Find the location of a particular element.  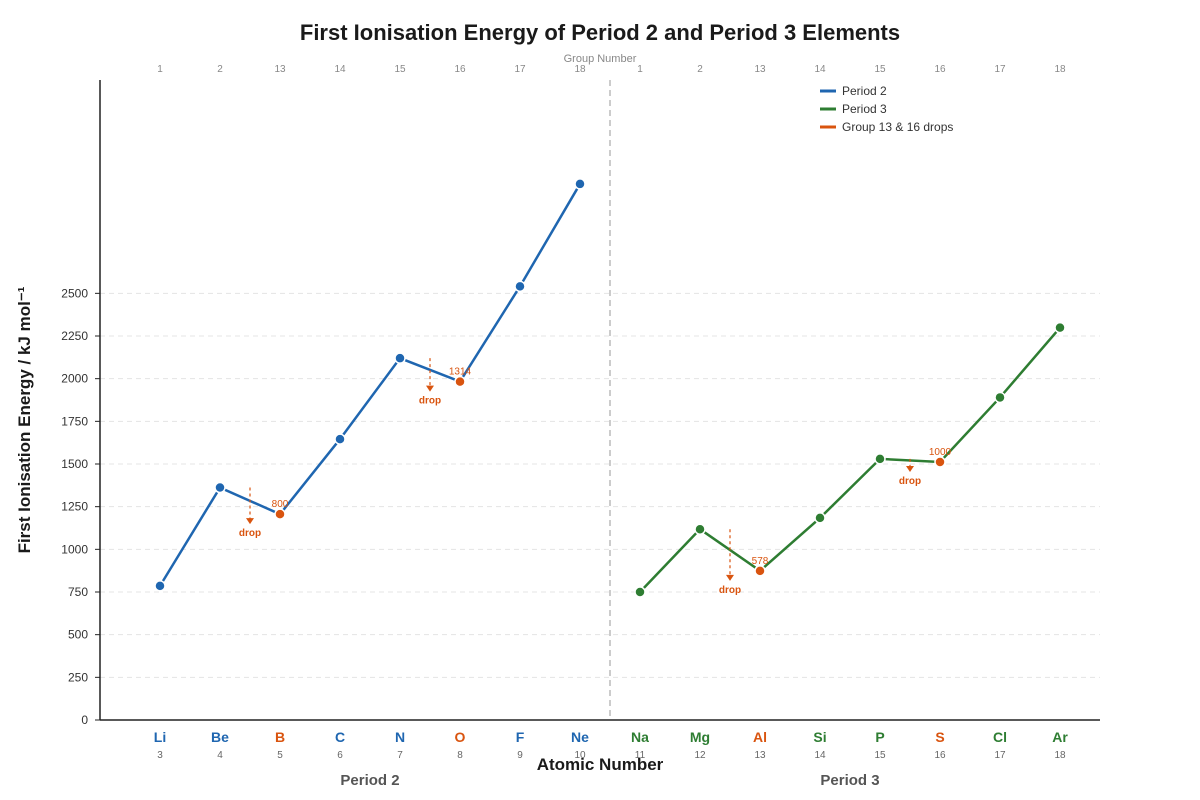

y-axis-title: First Ionisation Energy / kJ mol⁻¹ is located at coordinates (24, 419).